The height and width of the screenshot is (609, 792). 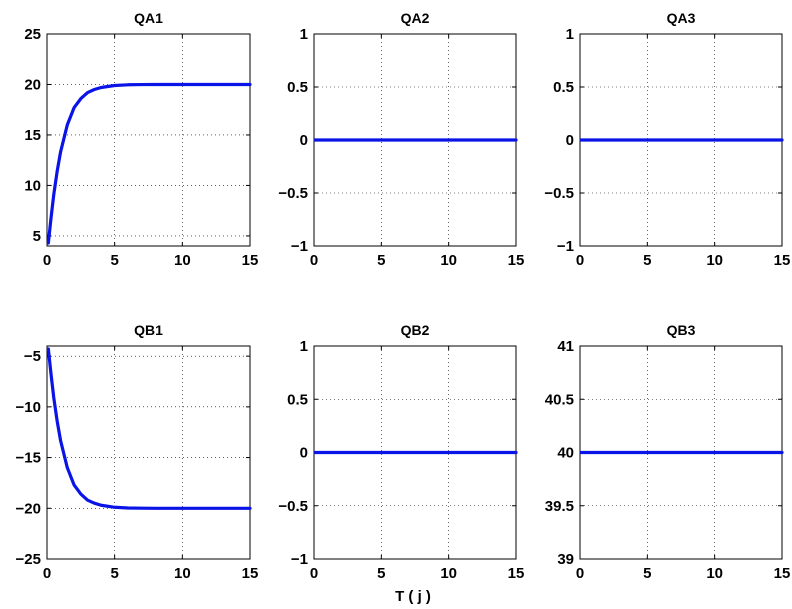 What do you see at coordinates (32, 356) in the screenshot?
I see `y-tick-label: −5` at bounding box center [32, 356].